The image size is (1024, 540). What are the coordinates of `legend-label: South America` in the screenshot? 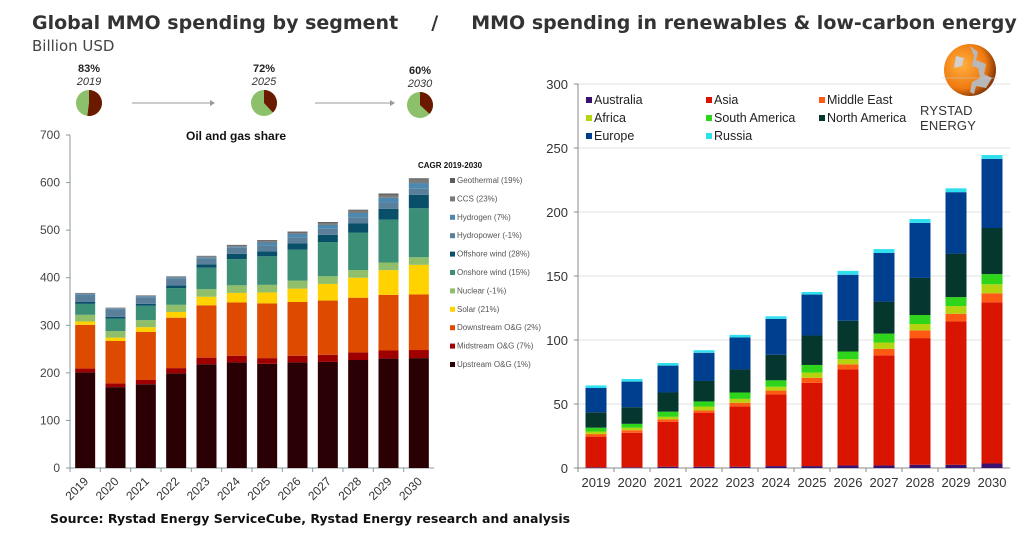 It's located at (754, 118).